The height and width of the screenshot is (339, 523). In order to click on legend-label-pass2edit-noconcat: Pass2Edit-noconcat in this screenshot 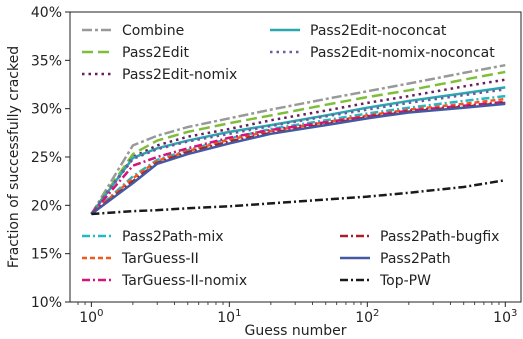, I will do `click(378, 31)`.